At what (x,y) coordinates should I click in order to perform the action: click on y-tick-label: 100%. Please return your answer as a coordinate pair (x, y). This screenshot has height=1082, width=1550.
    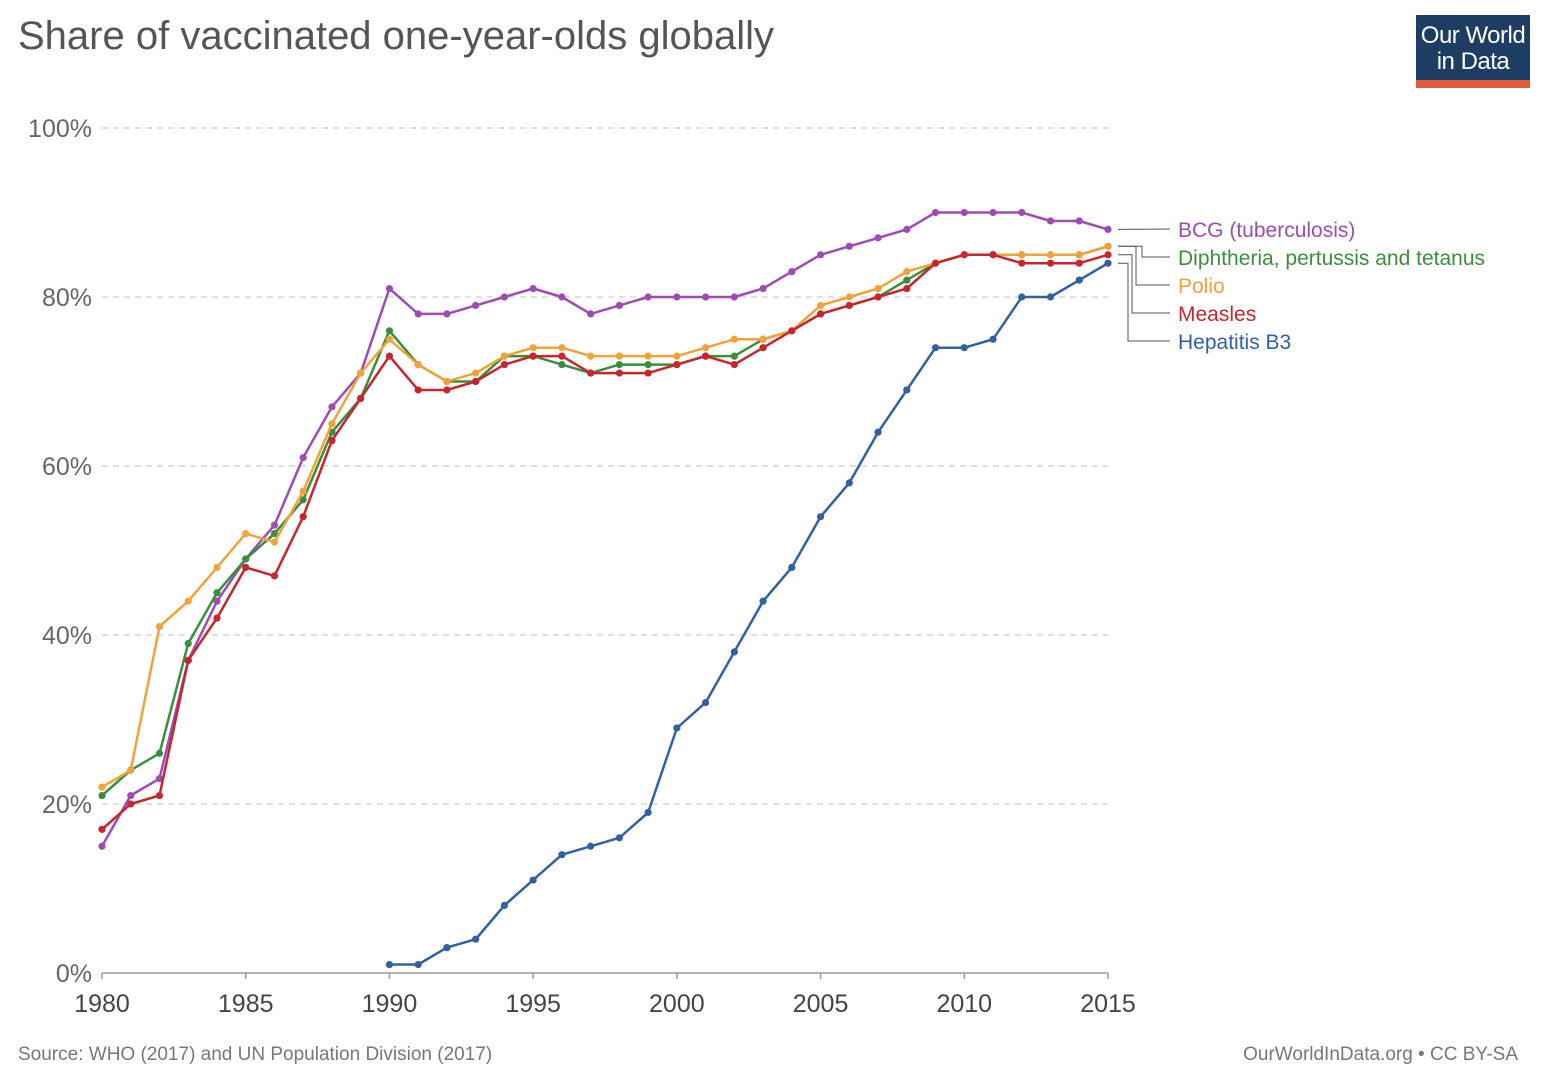
    Looking at the image, I should click on (60, 129).